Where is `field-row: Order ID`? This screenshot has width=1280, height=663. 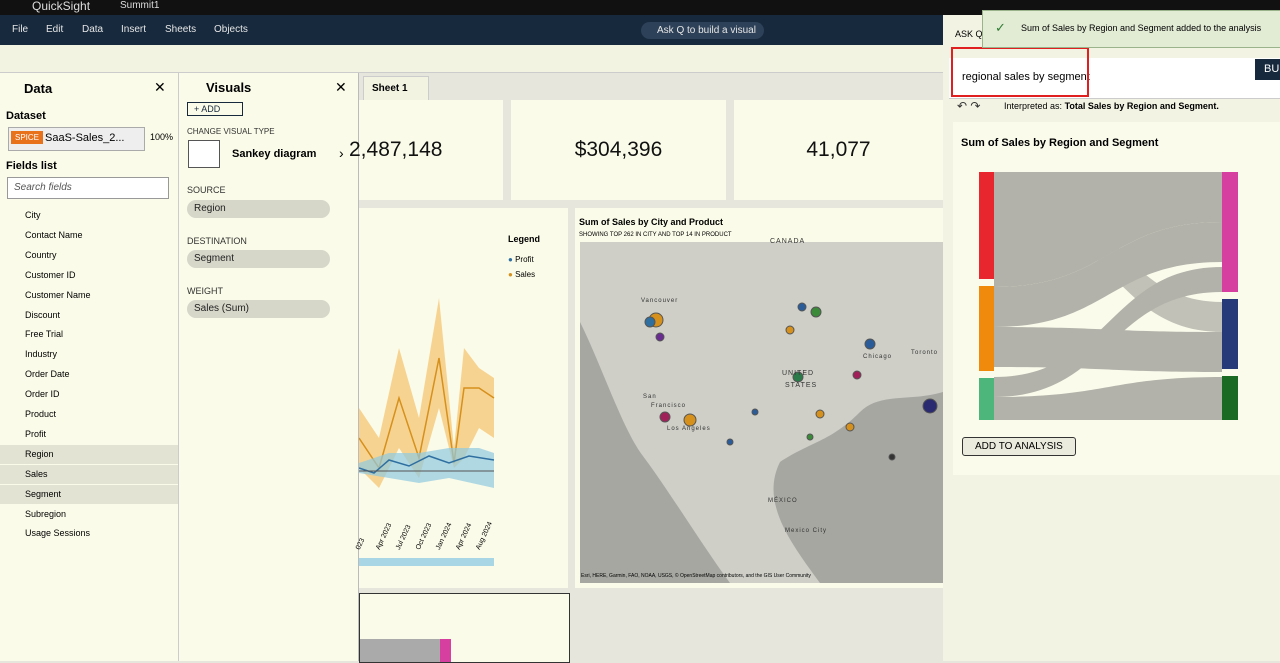
field-row: Order ID is located at coordinates (89, 394).